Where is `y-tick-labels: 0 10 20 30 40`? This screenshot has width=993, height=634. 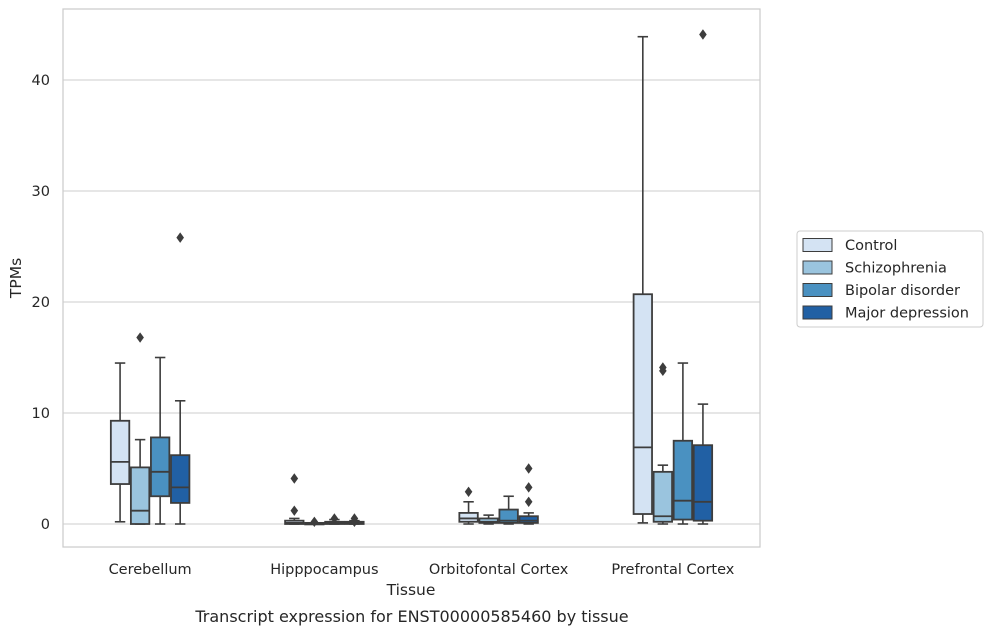 y-tick-labels: 0 10 20 30 40 is located at coordinates (41, 303).